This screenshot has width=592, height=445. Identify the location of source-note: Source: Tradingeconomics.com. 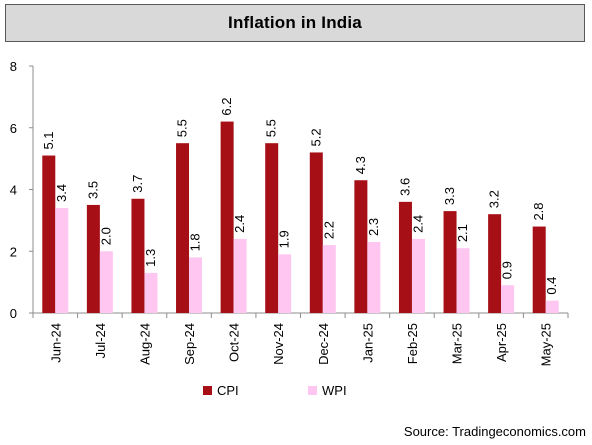
(494, 431).